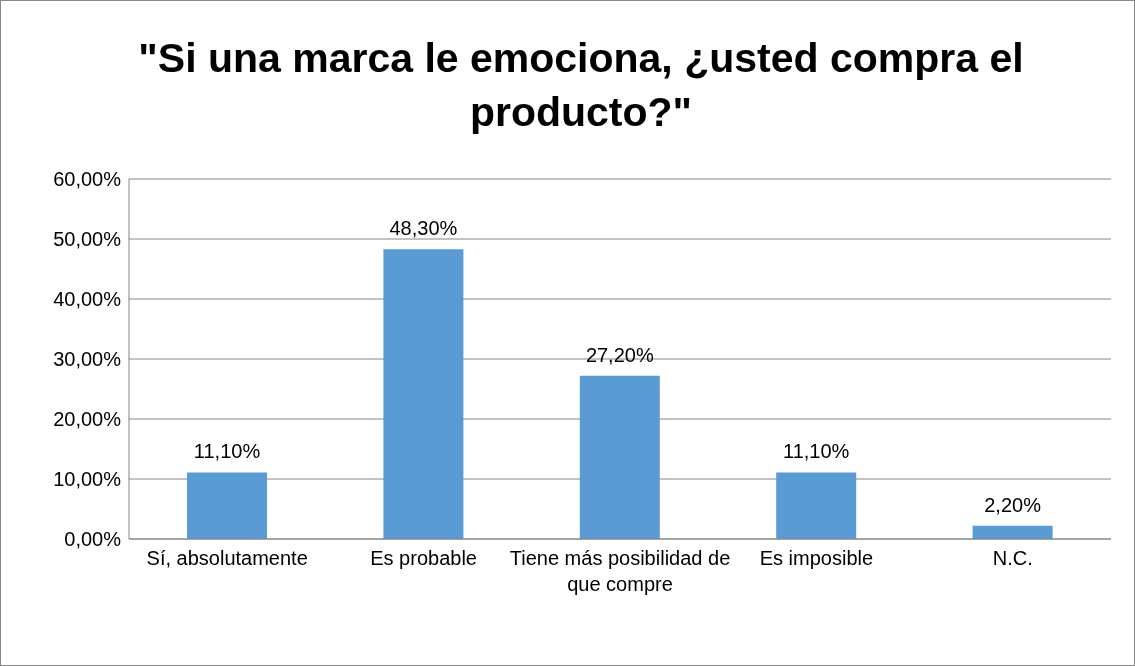 The height and width of the screenshot is (666, 1135). I want to click on x-tick-label: Es imposible, so click(816, 558).